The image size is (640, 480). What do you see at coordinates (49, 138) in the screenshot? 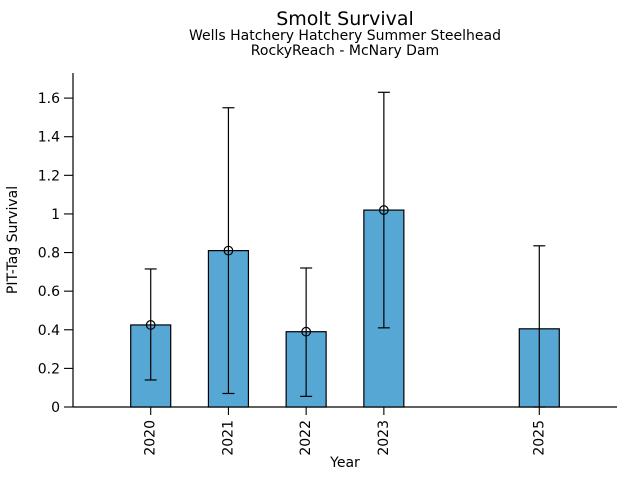
I see `y-tick-label-1.4: 1.4` at bounding box center [49, 138].